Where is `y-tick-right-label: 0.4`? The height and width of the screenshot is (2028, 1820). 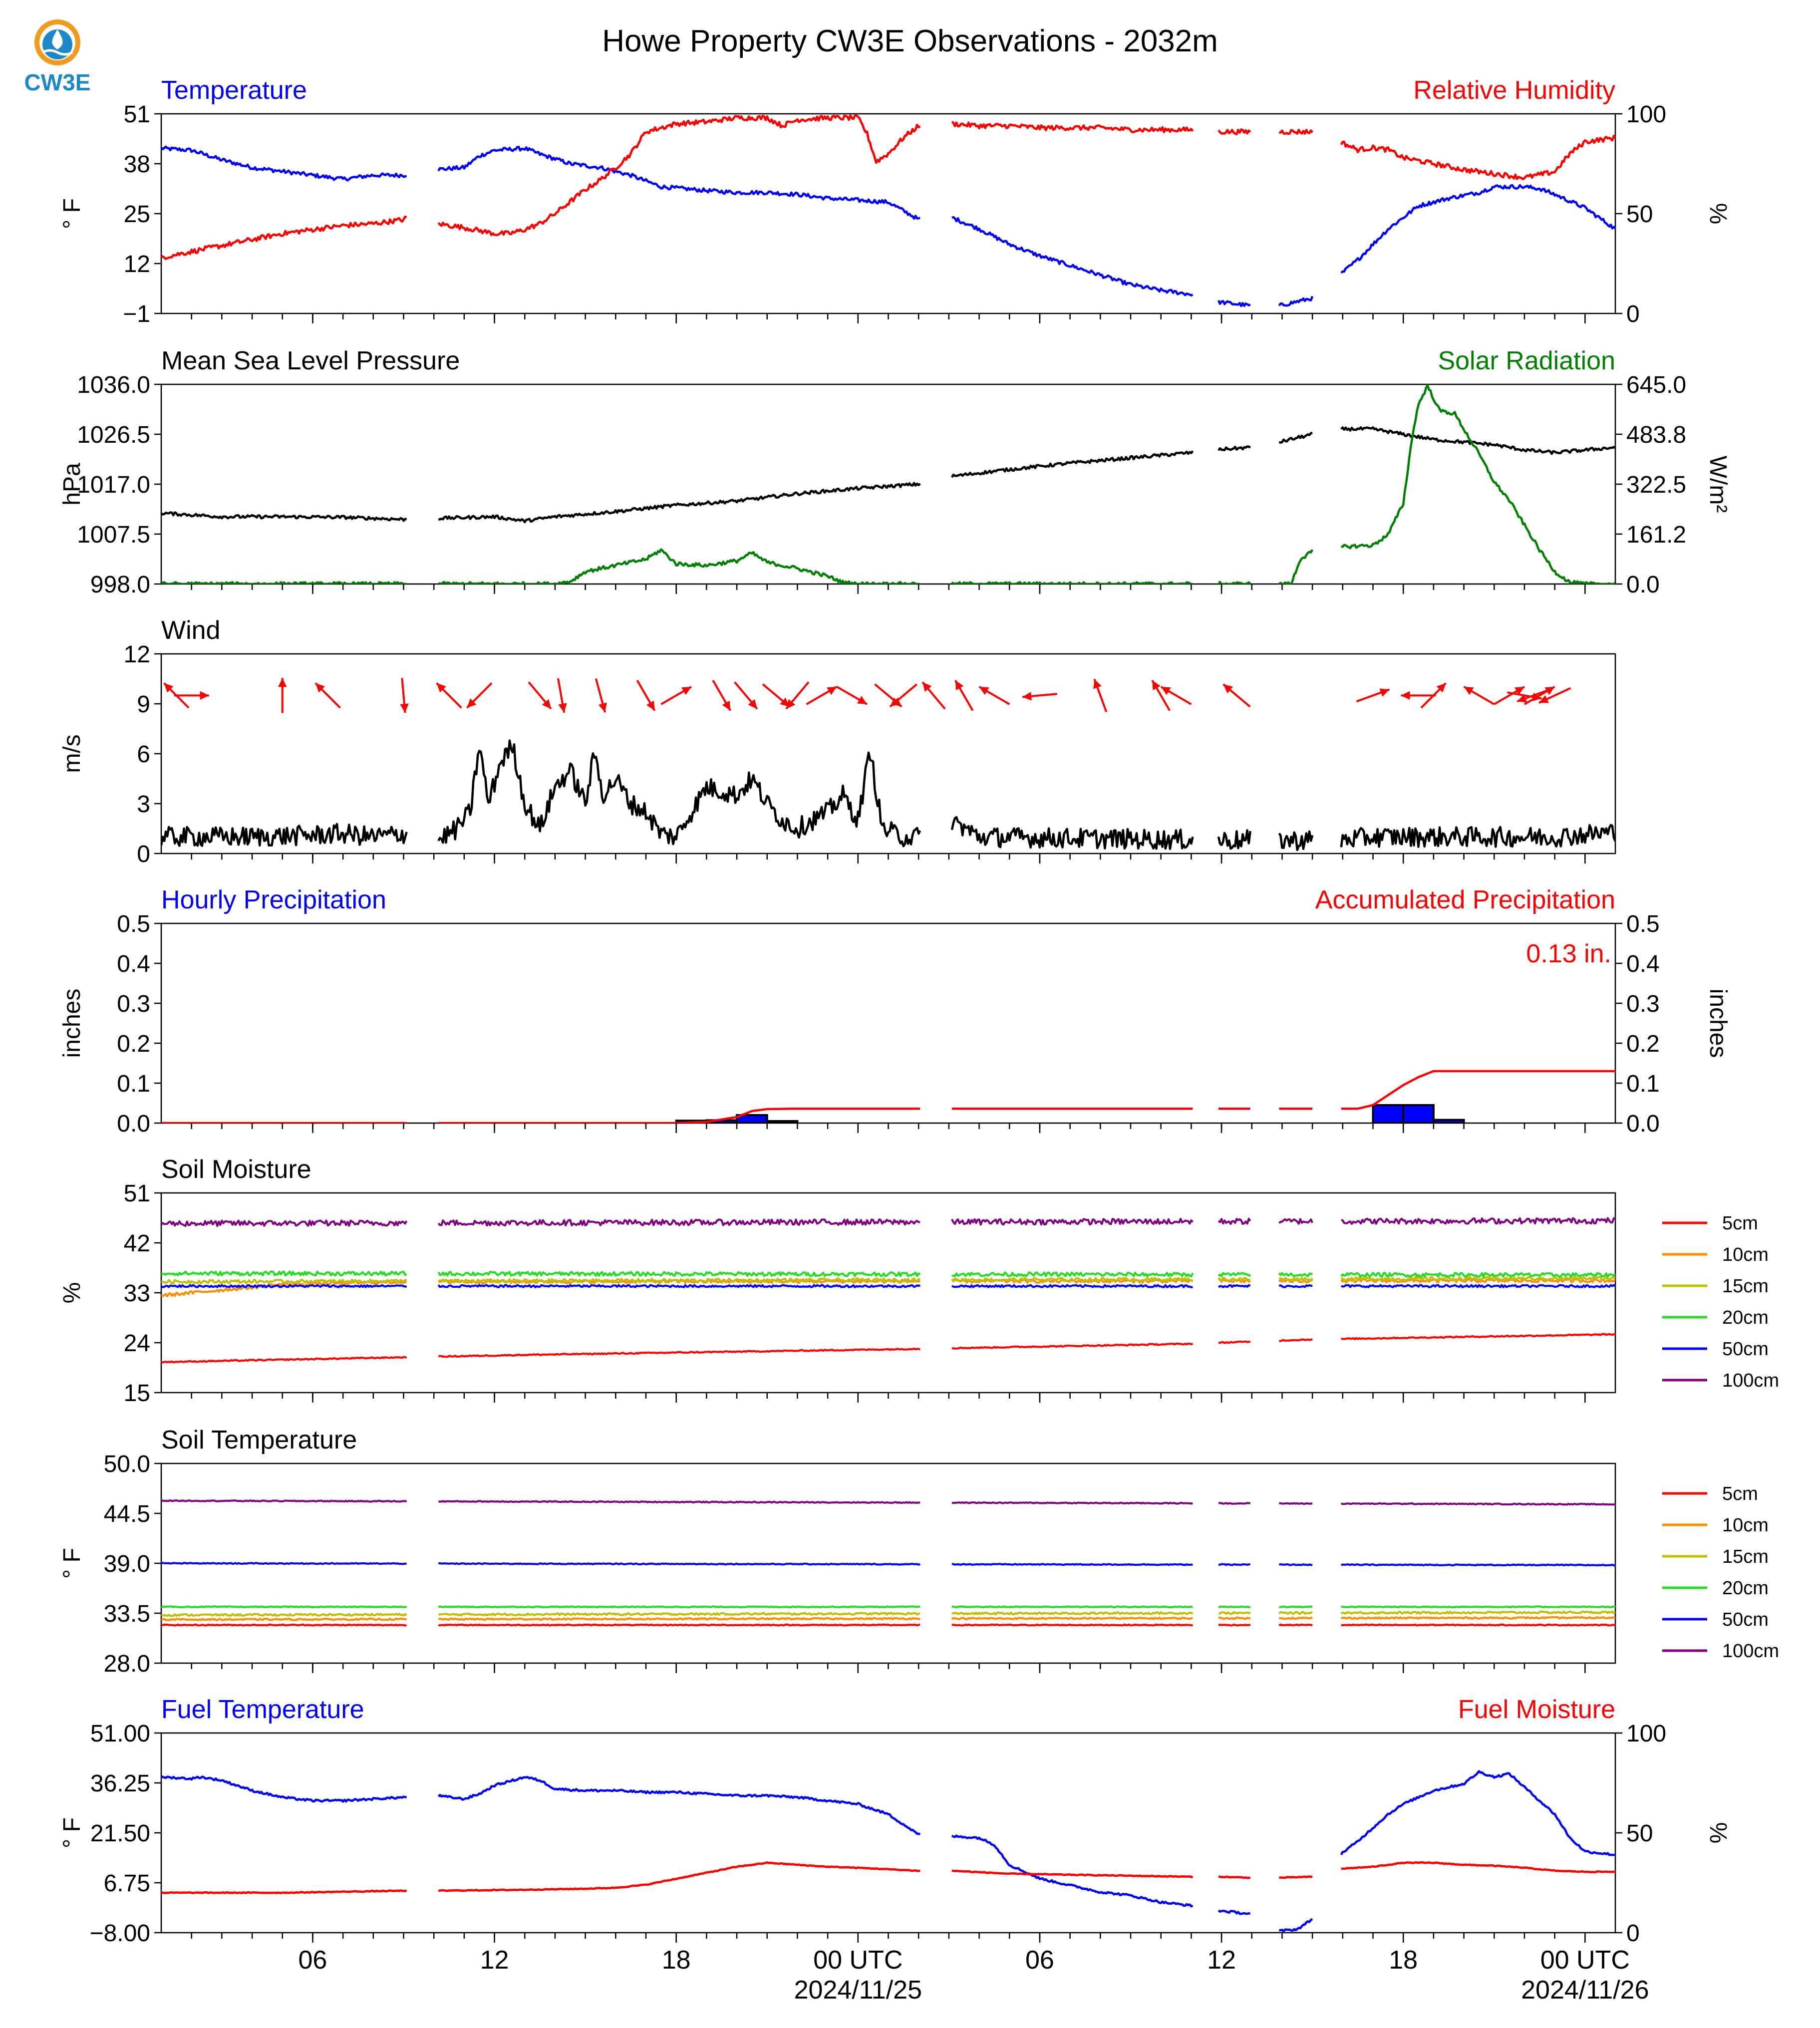
y-tick-right-label: 0.4 is located at coordinates (1643, 964).